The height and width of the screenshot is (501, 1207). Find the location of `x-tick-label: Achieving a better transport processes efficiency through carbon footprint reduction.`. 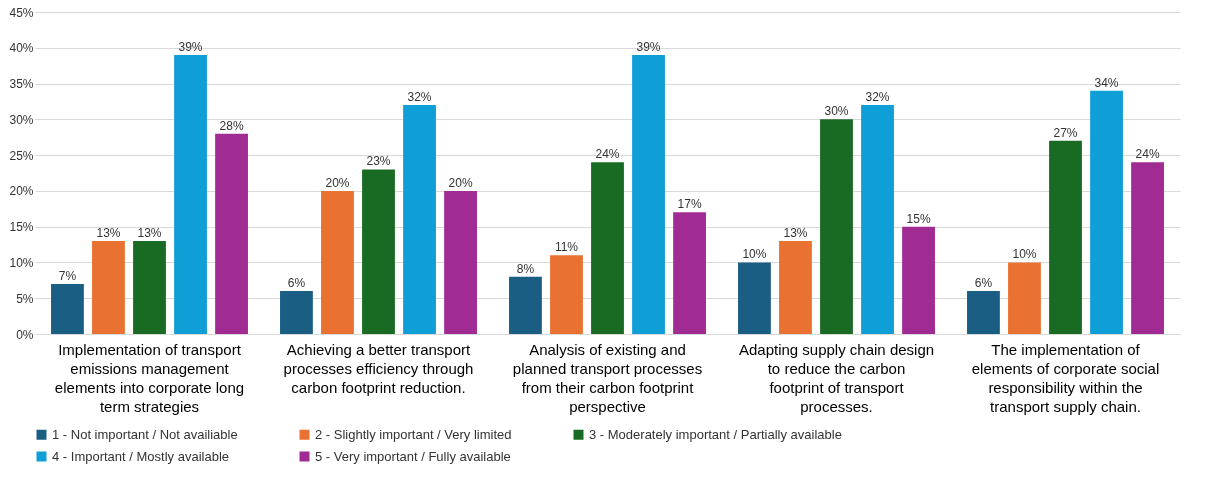

x-tick-label: Achieving a better transport processes efficiency through carbon footprint reduction. is located at coordinates (378, 368).